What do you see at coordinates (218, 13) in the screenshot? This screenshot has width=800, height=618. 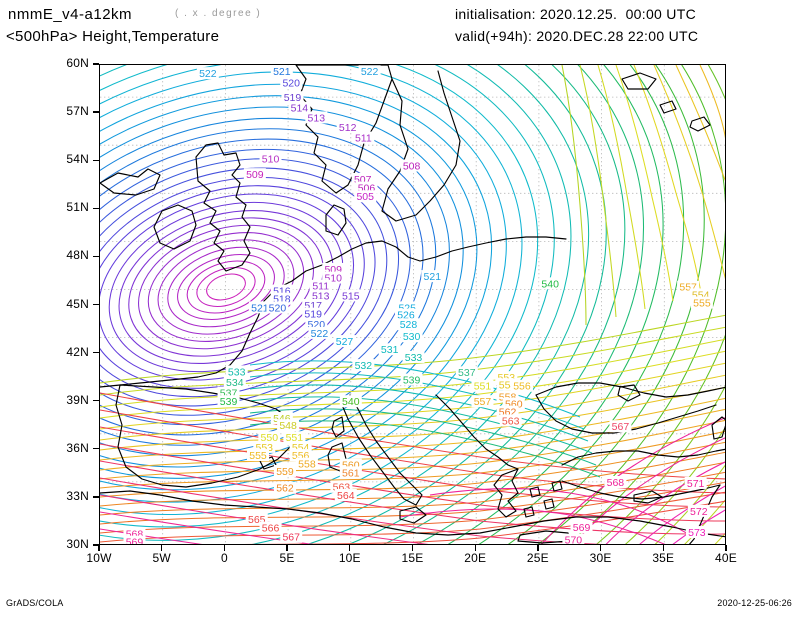 I see `resolution-note: ( . x . degree )` at bounding box center [218, 13].